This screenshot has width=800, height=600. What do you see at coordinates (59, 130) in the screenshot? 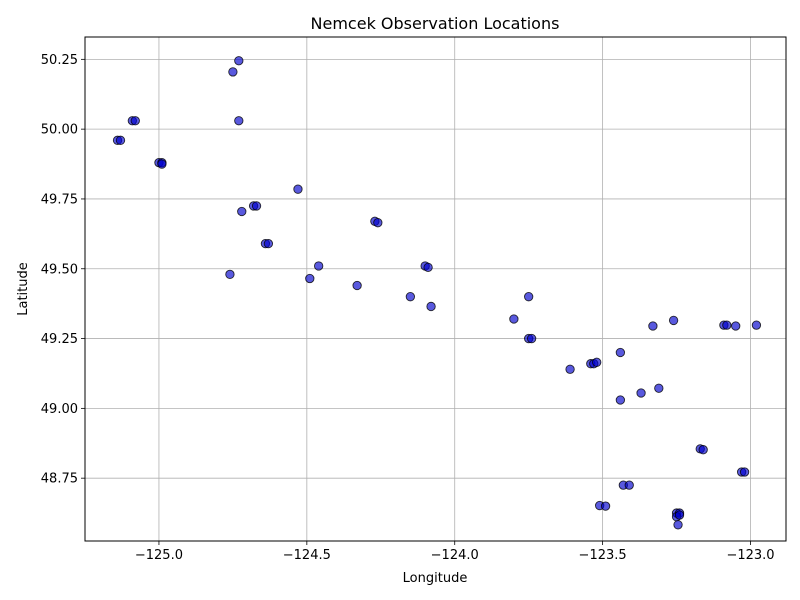
I see `y-tick-label: 50.00` at bounding box center [59, 130].